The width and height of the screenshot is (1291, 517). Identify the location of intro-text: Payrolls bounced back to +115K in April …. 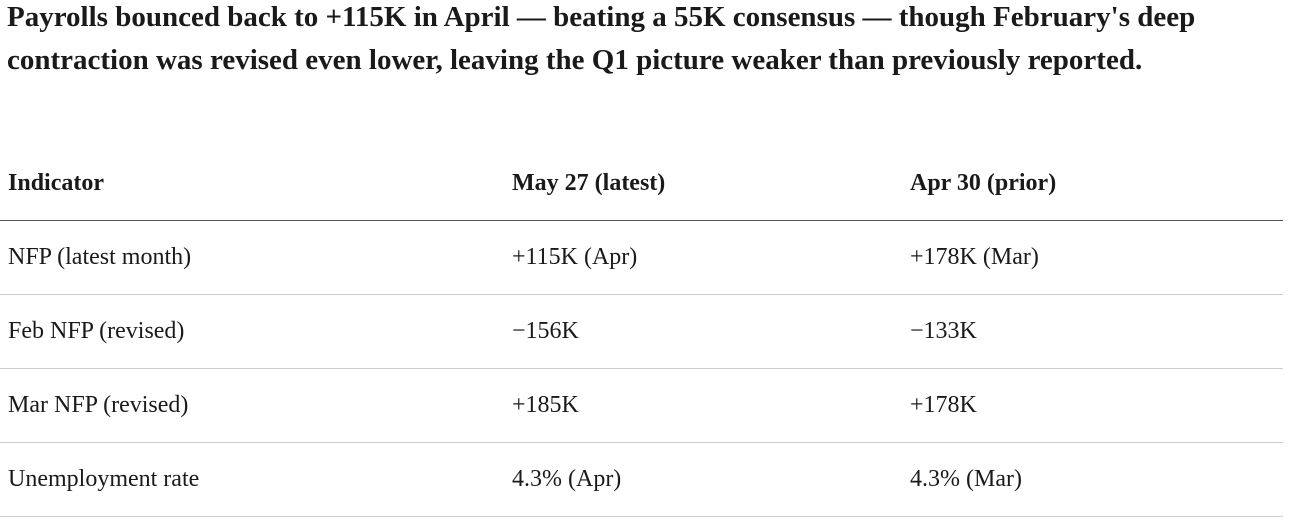
(601, 38).